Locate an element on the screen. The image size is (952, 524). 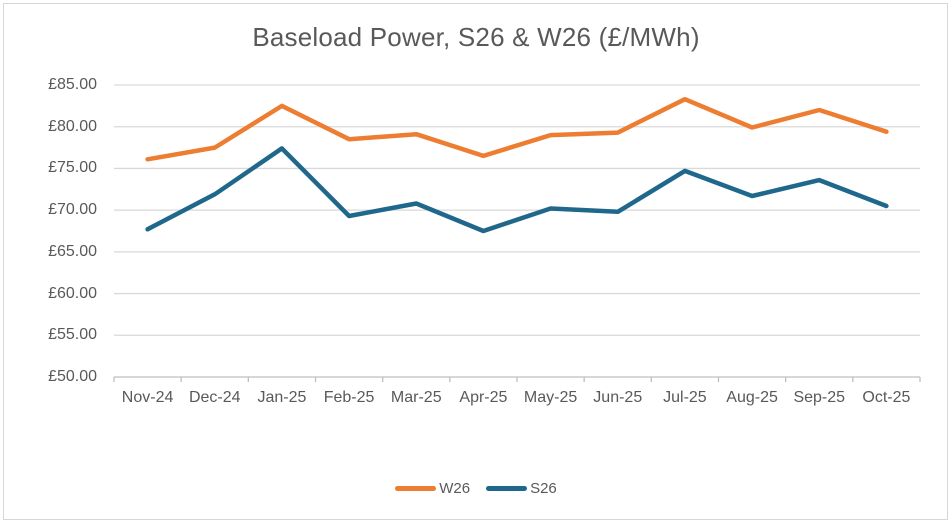
series-line-s26 is located at coordinates (517, 190).